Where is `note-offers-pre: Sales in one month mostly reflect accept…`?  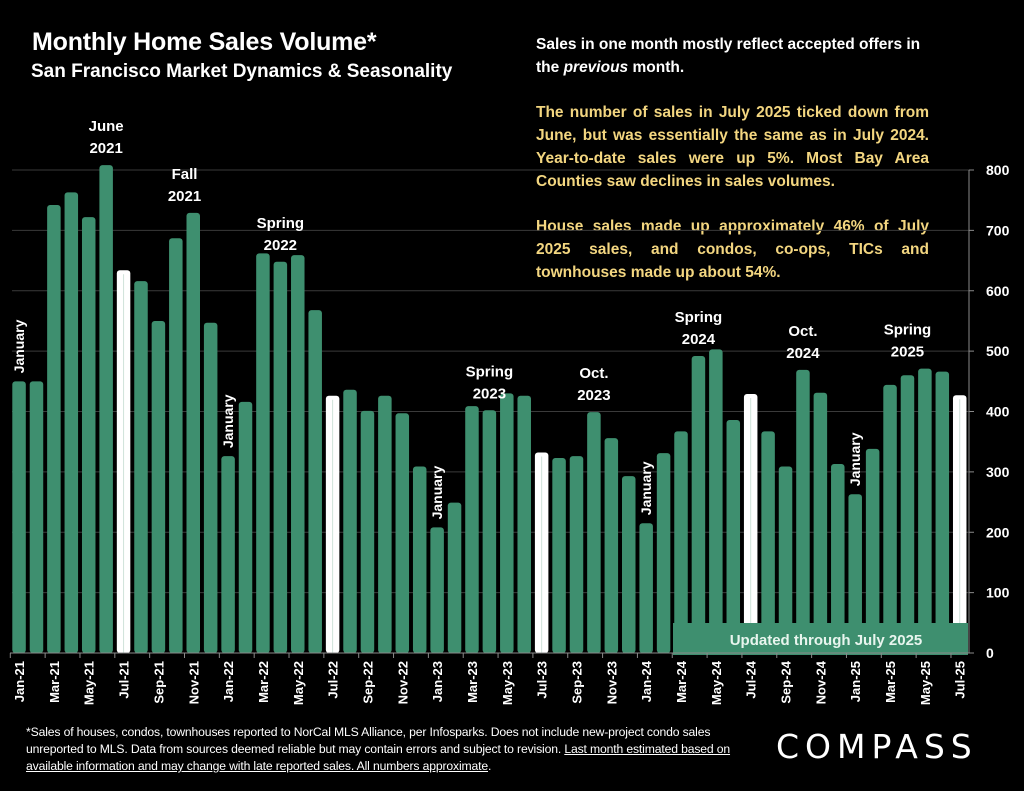 note-offers-pre: Sales in one month mostly reflect accept… is located at coordinates (728, 56).